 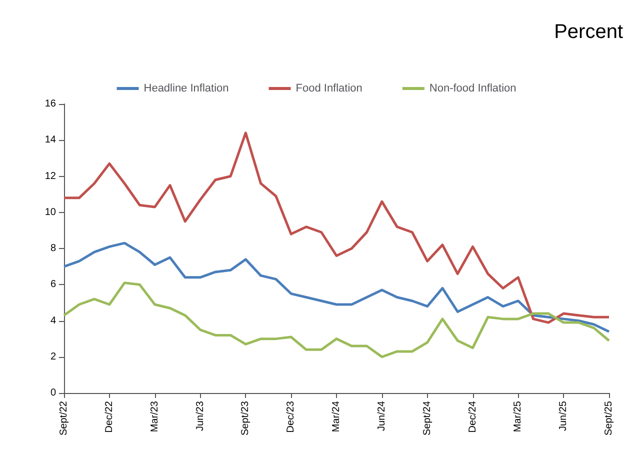 What do you see at coordinates (50, 176) in the screenshot?
I see `y-tick-label: 12` at bounding box center [50, 176].